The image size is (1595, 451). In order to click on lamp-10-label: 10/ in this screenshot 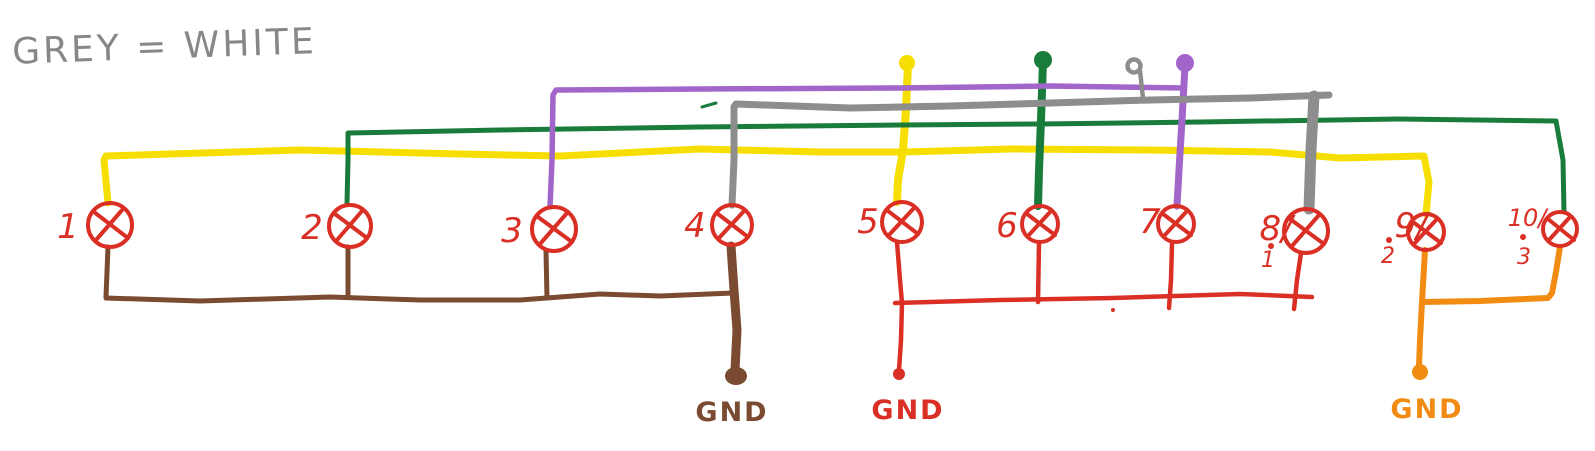, I will do `click(1529, 218)`.